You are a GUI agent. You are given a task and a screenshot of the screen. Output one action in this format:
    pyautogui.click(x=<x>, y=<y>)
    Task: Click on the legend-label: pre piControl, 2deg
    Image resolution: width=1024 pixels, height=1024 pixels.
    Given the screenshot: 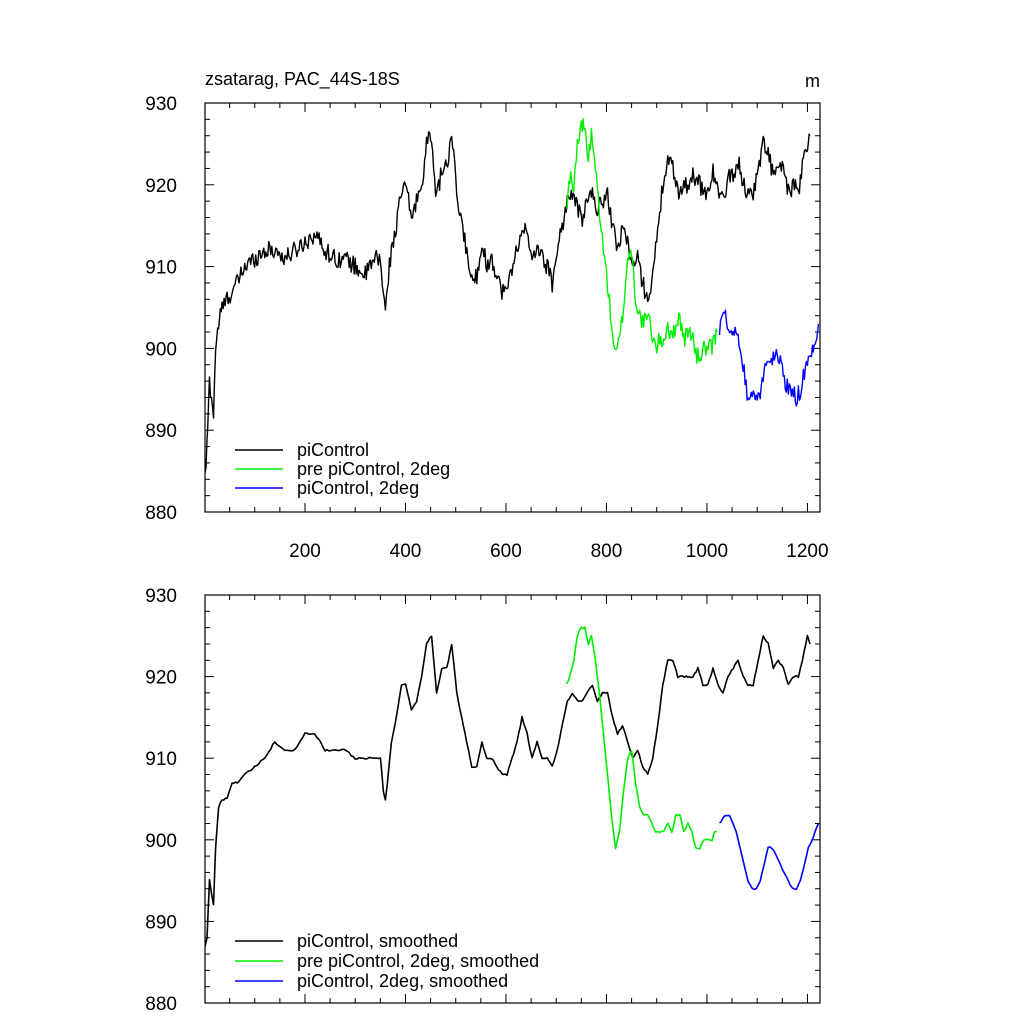 What is the action you would take?
    pyautogui.click(x=373, y=469)
    